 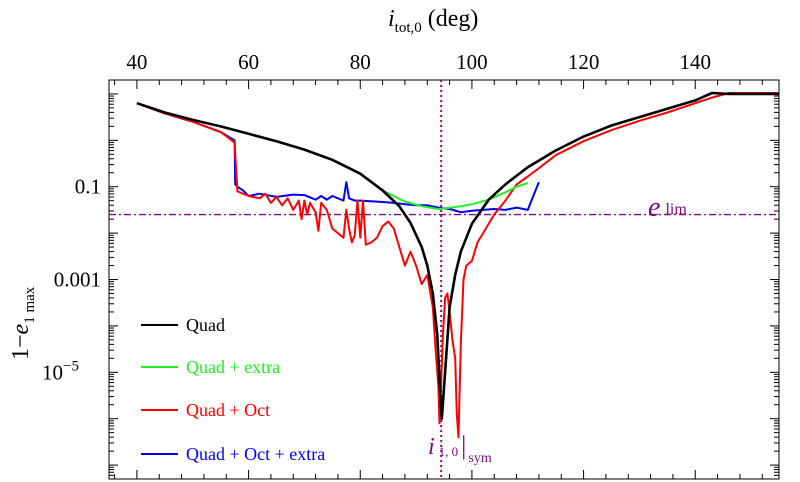 What do you see at coordinates (654, 207) in the screenshot?
I see `e-lim-symbol: e` at bounding box center [654, 207].